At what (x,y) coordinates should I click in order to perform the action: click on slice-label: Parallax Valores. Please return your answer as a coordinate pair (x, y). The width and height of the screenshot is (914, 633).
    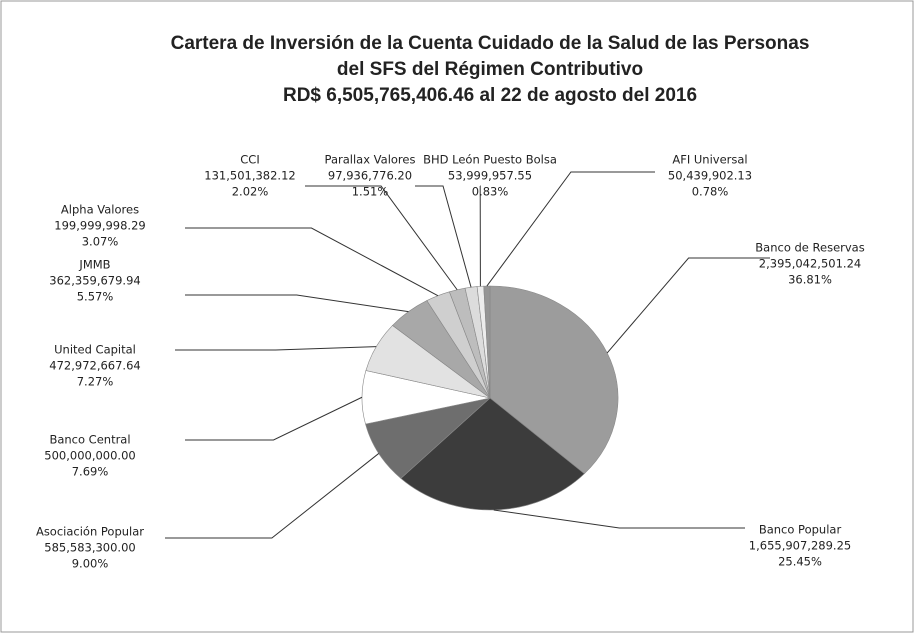
    Looking at the image, I should click on (370, 160).